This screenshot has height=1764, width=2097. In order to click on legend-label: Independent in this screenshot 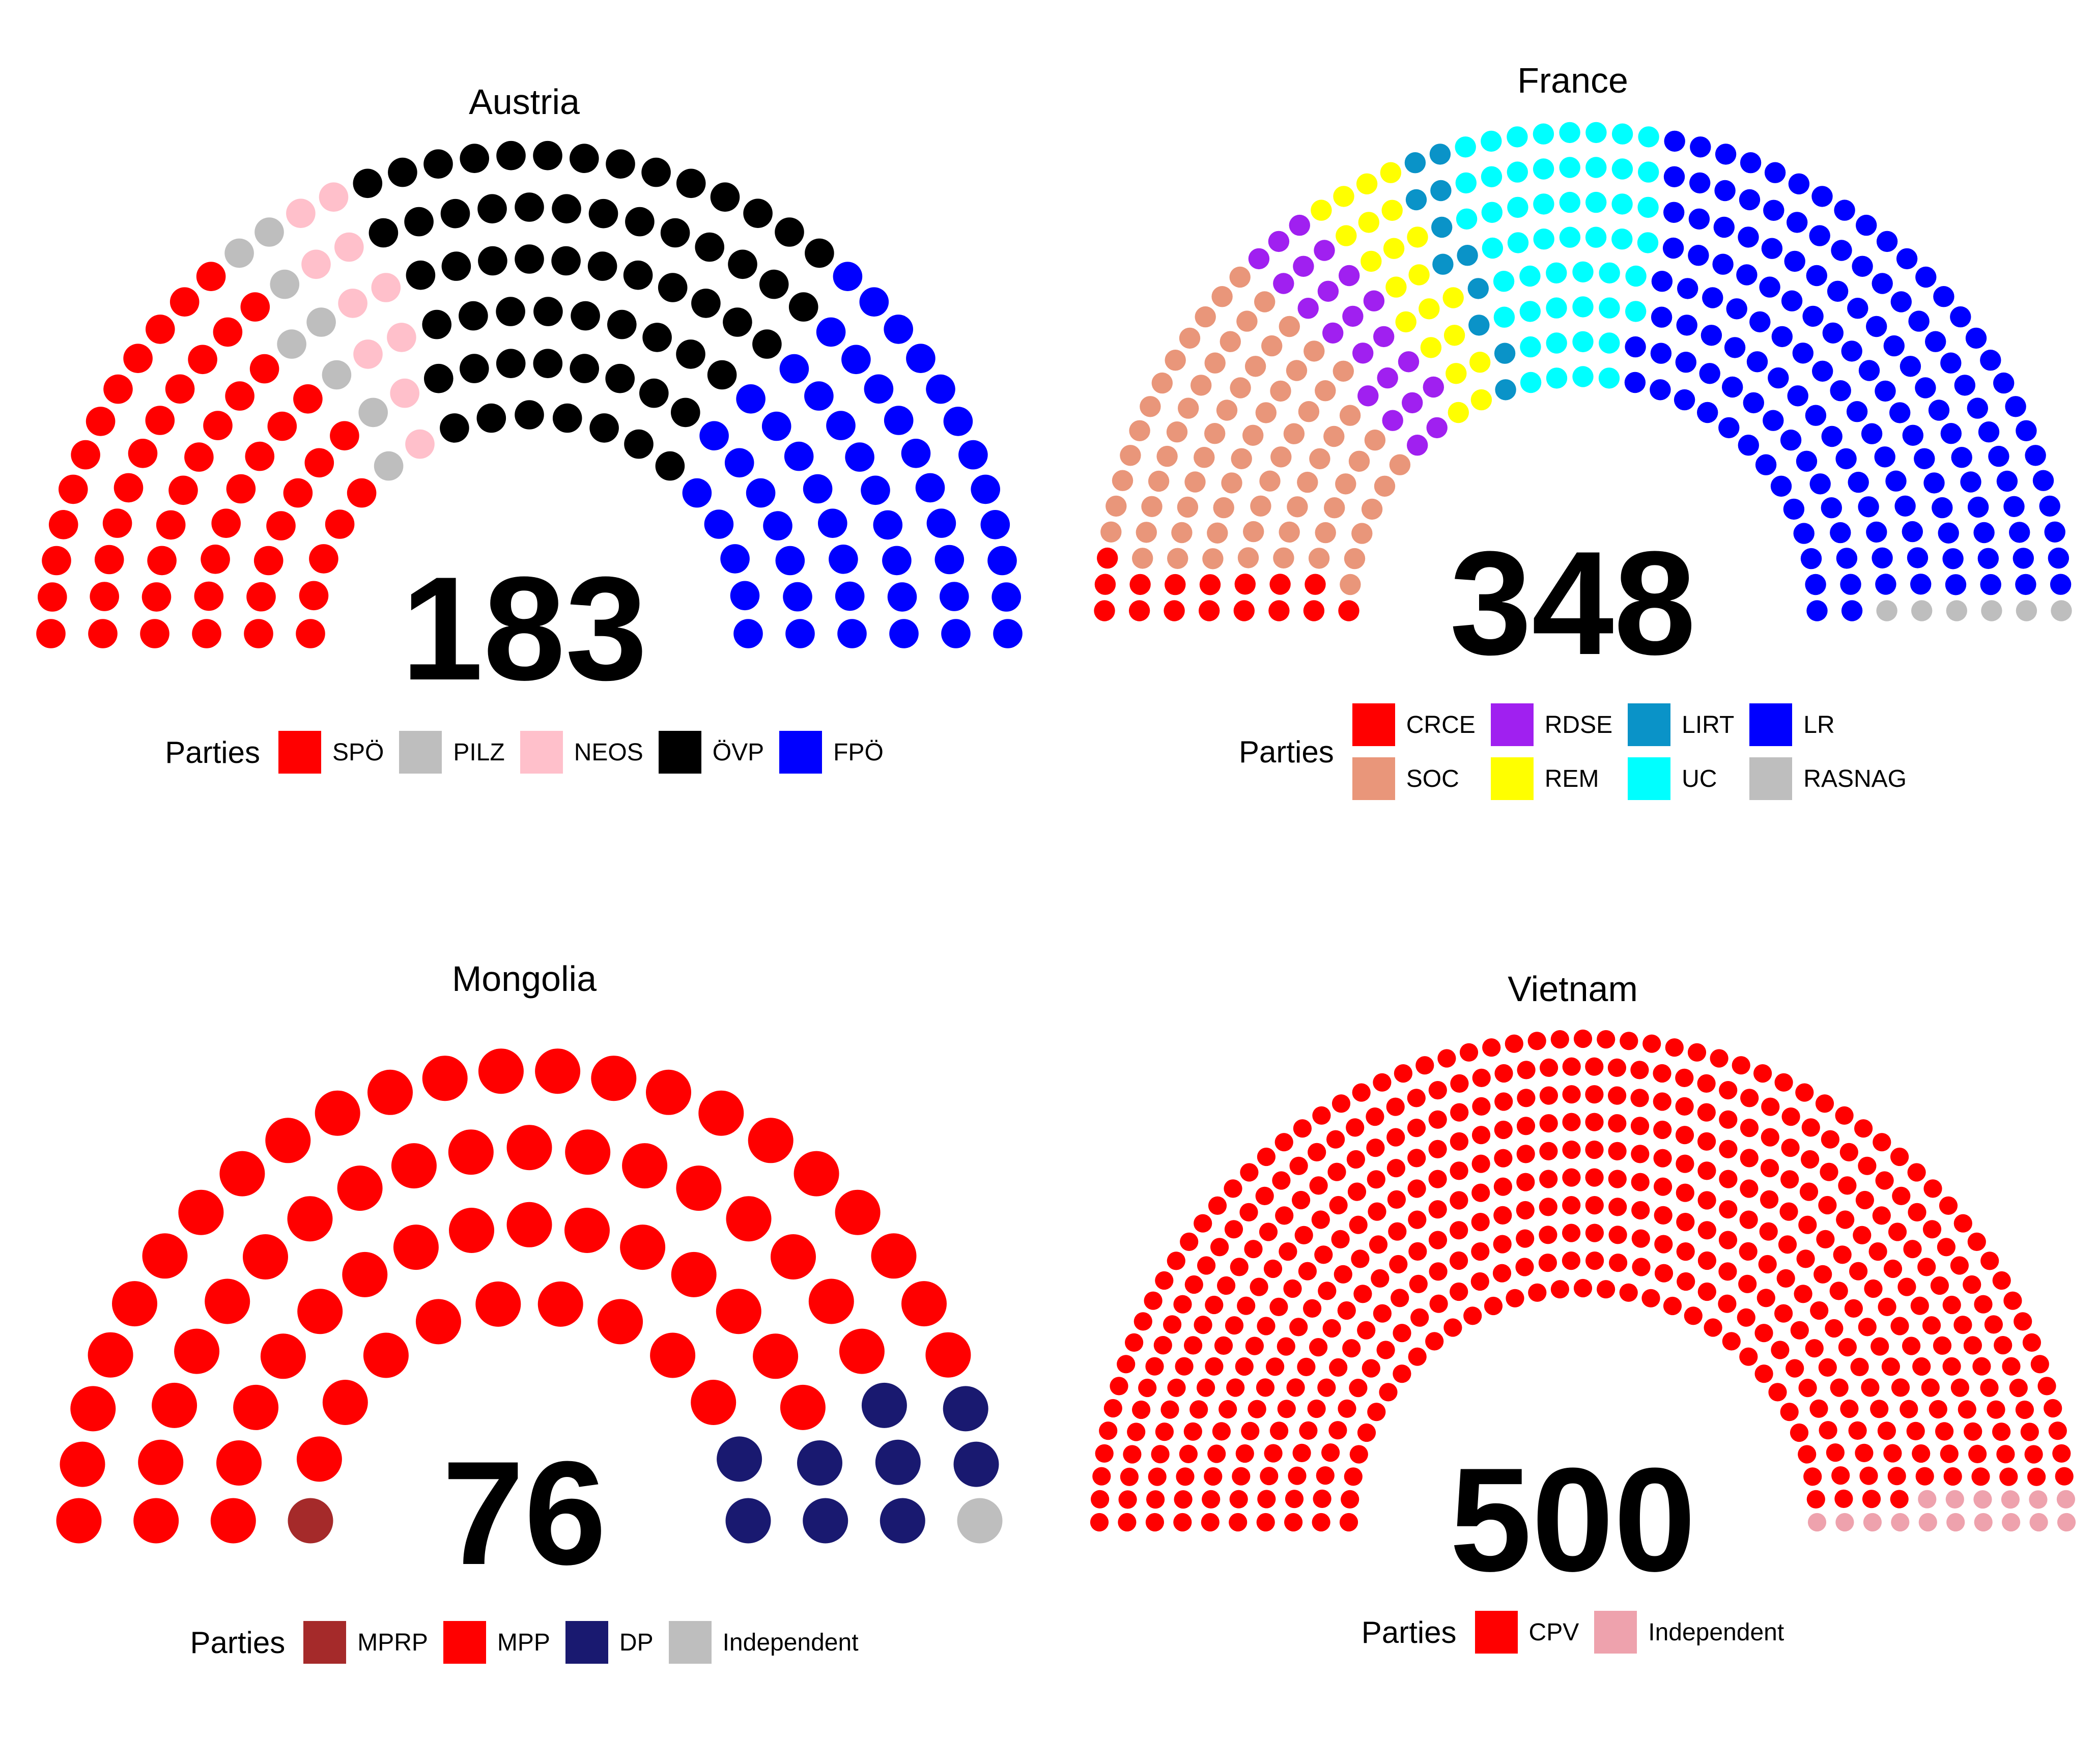, I will do `click(790, 1642)`.